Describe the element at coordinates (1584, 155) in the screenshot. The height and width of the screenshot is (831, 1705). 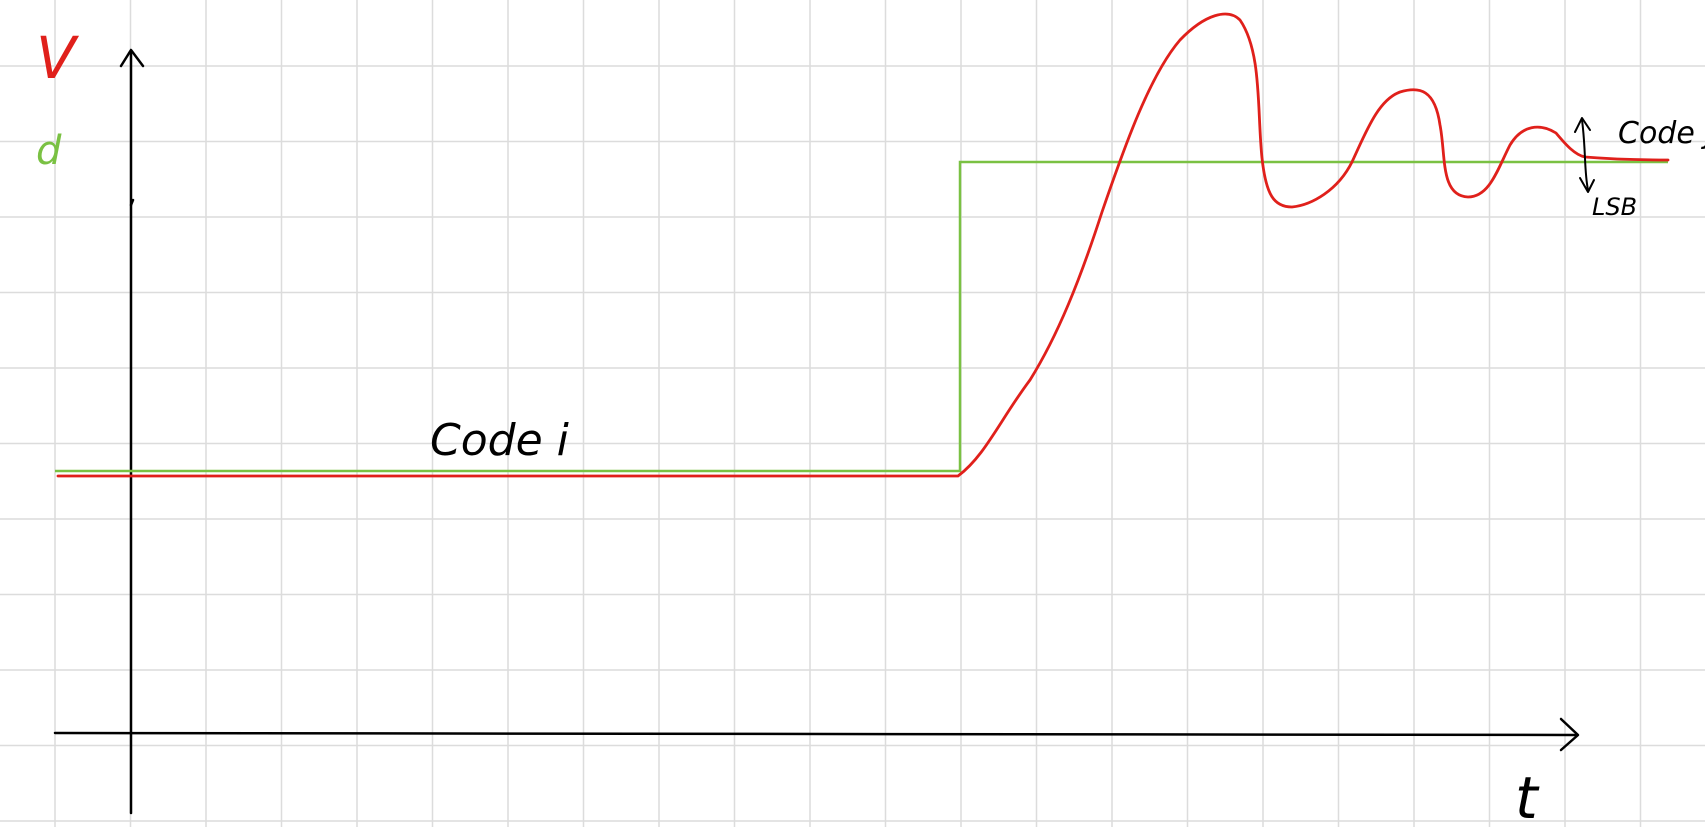
I see `lsb-double-arrow` at that location.